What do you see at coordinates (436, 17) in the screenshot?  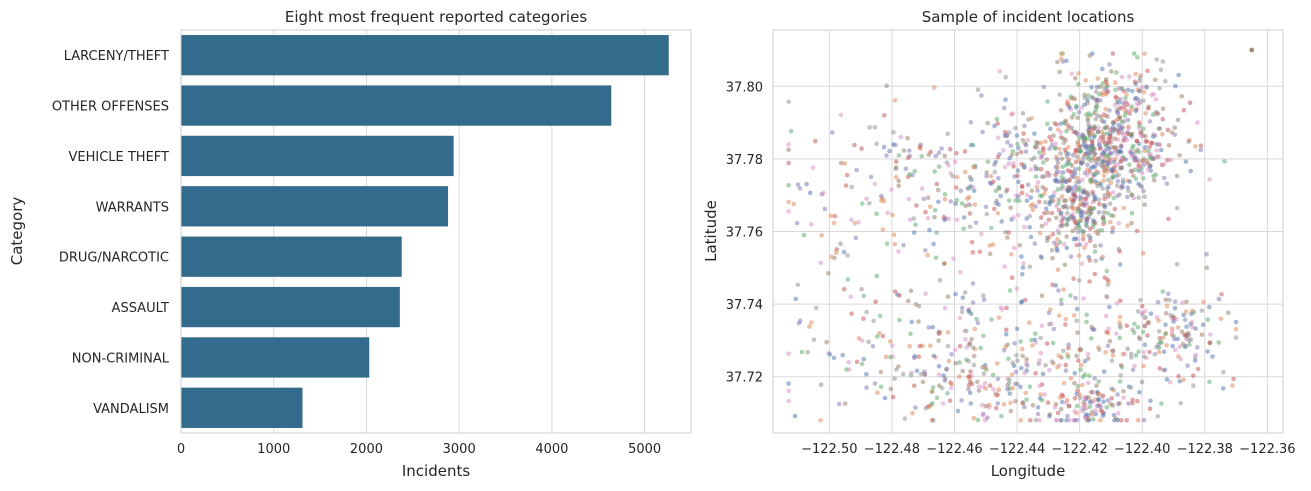 I see `bar-chart-title: Eight most frequent reported categories` at bounding box center [436, 17].